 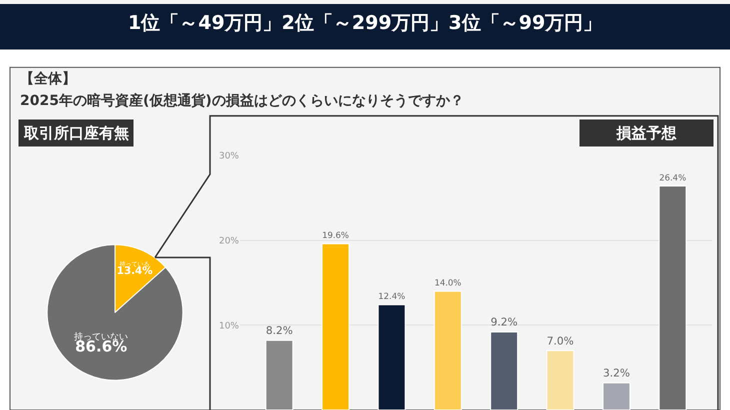 What do you see at coordinates (647, 133) in the screenshot?
I see `chart-title: 損益予想` at bounding box center [647, 133].